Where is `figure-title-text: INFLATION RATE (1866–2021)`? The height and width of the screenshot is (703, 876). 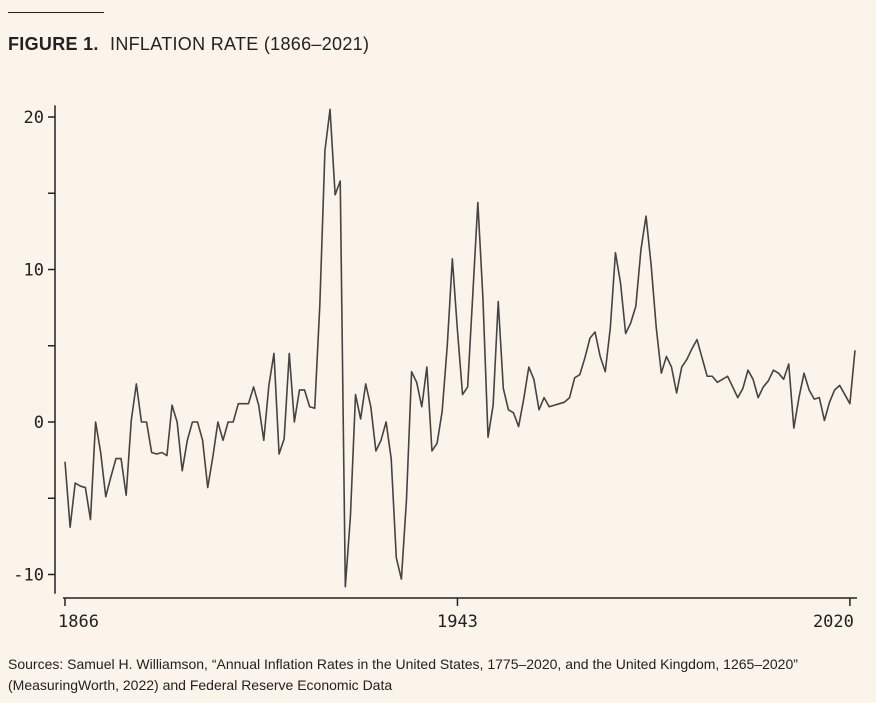 figure-title-text: INFLATION RATE (1866–2021) is located at coordinates (240, 44).